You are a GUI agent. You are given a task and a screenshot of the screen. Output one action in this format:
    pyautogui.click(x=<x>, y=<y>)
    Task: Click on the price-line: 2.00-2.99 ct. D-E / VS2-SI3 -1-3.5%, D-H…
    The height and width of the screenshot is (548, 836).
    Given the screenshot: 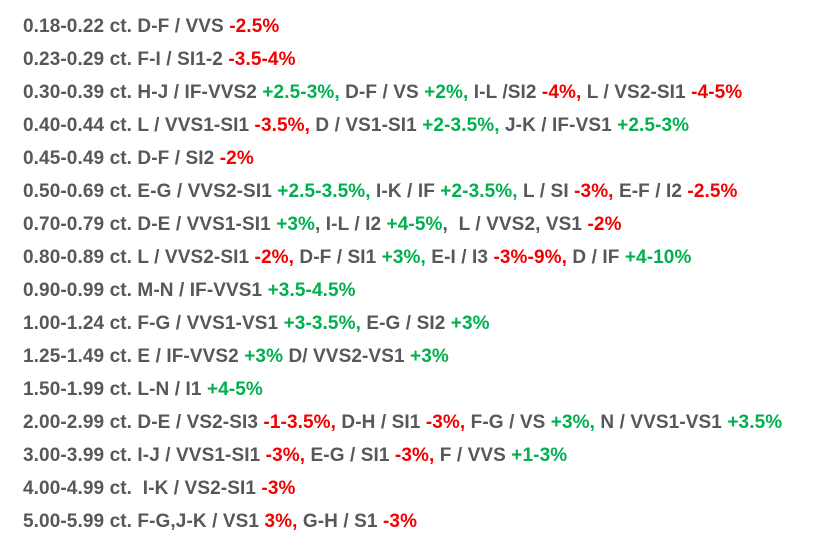 What is the action you would take?
    pyautogui.click(x=424, y=422)
    